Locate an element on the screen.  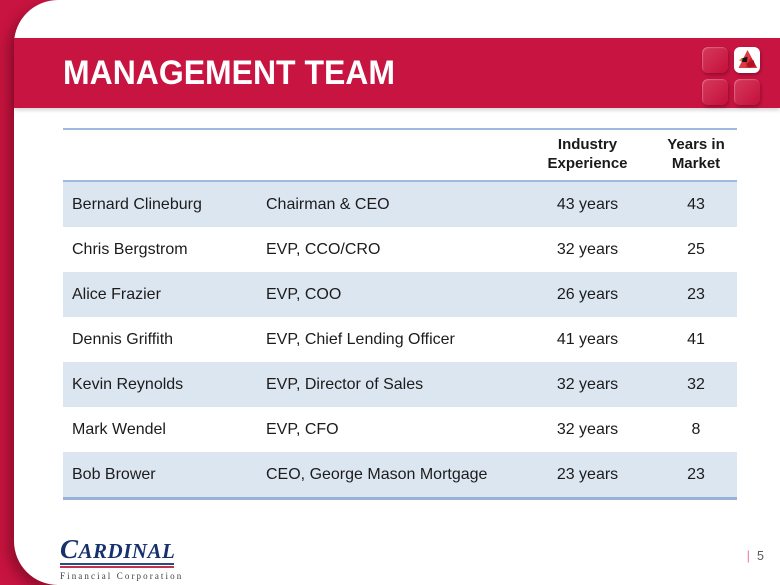
experience-cell: 41 years is located at coordinates (587, 339).